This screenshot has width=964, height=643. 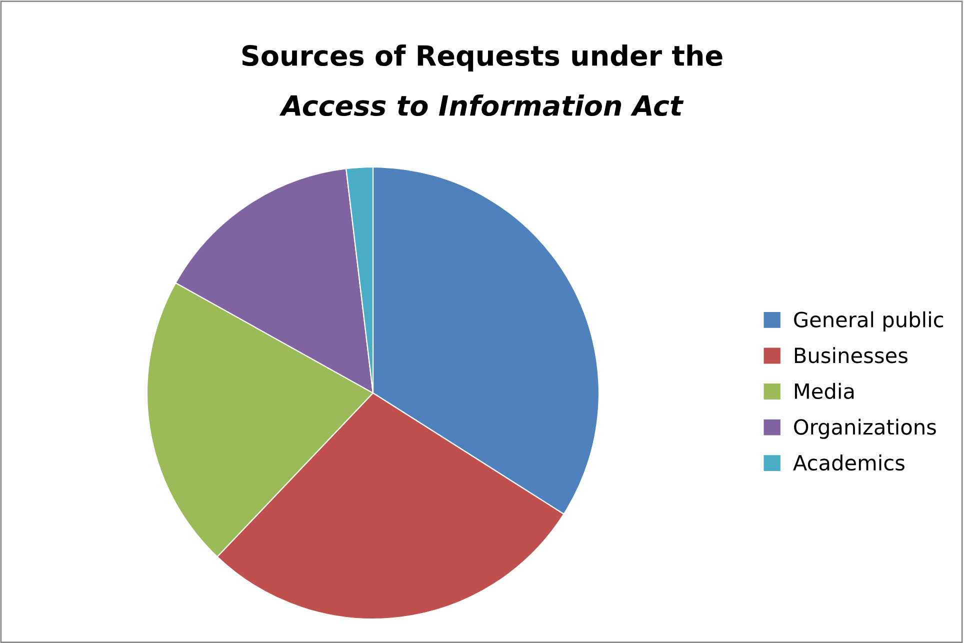 What do you see at coordinates (865, 428) in the screenshot?
I see `legend-label: Organizations` at bounding box center [865, 428].